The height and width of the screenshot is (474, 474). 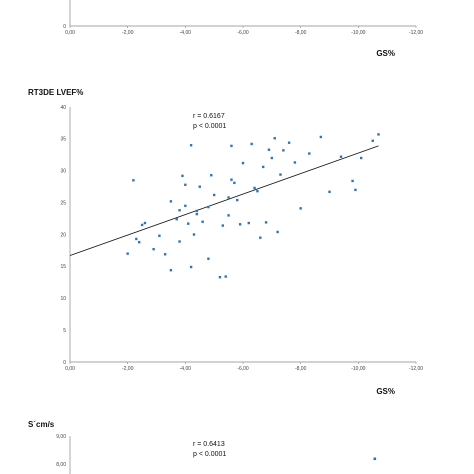 What do you see at coordinates (63, 267) in the screenshot?
I see `main-y-tick-label: 15` at bounding box center [63, 267].